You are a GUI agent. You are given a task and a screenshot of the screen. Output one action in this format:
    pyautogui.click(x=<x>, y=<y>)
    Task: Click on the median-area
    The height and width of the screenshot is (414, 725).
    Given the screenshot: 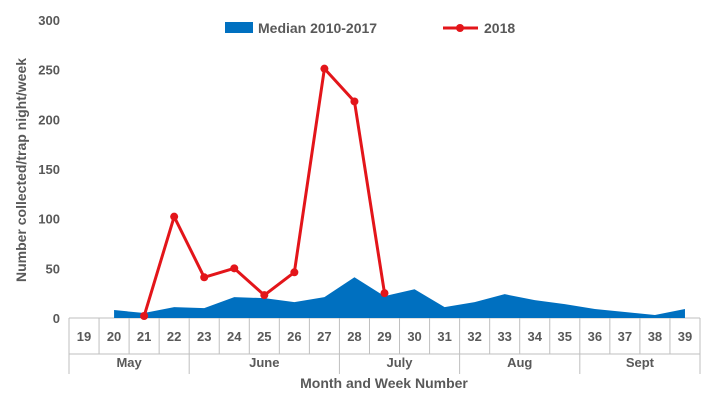 What is the action you would take?
    pyautogui.click(x=399, y=297)
    